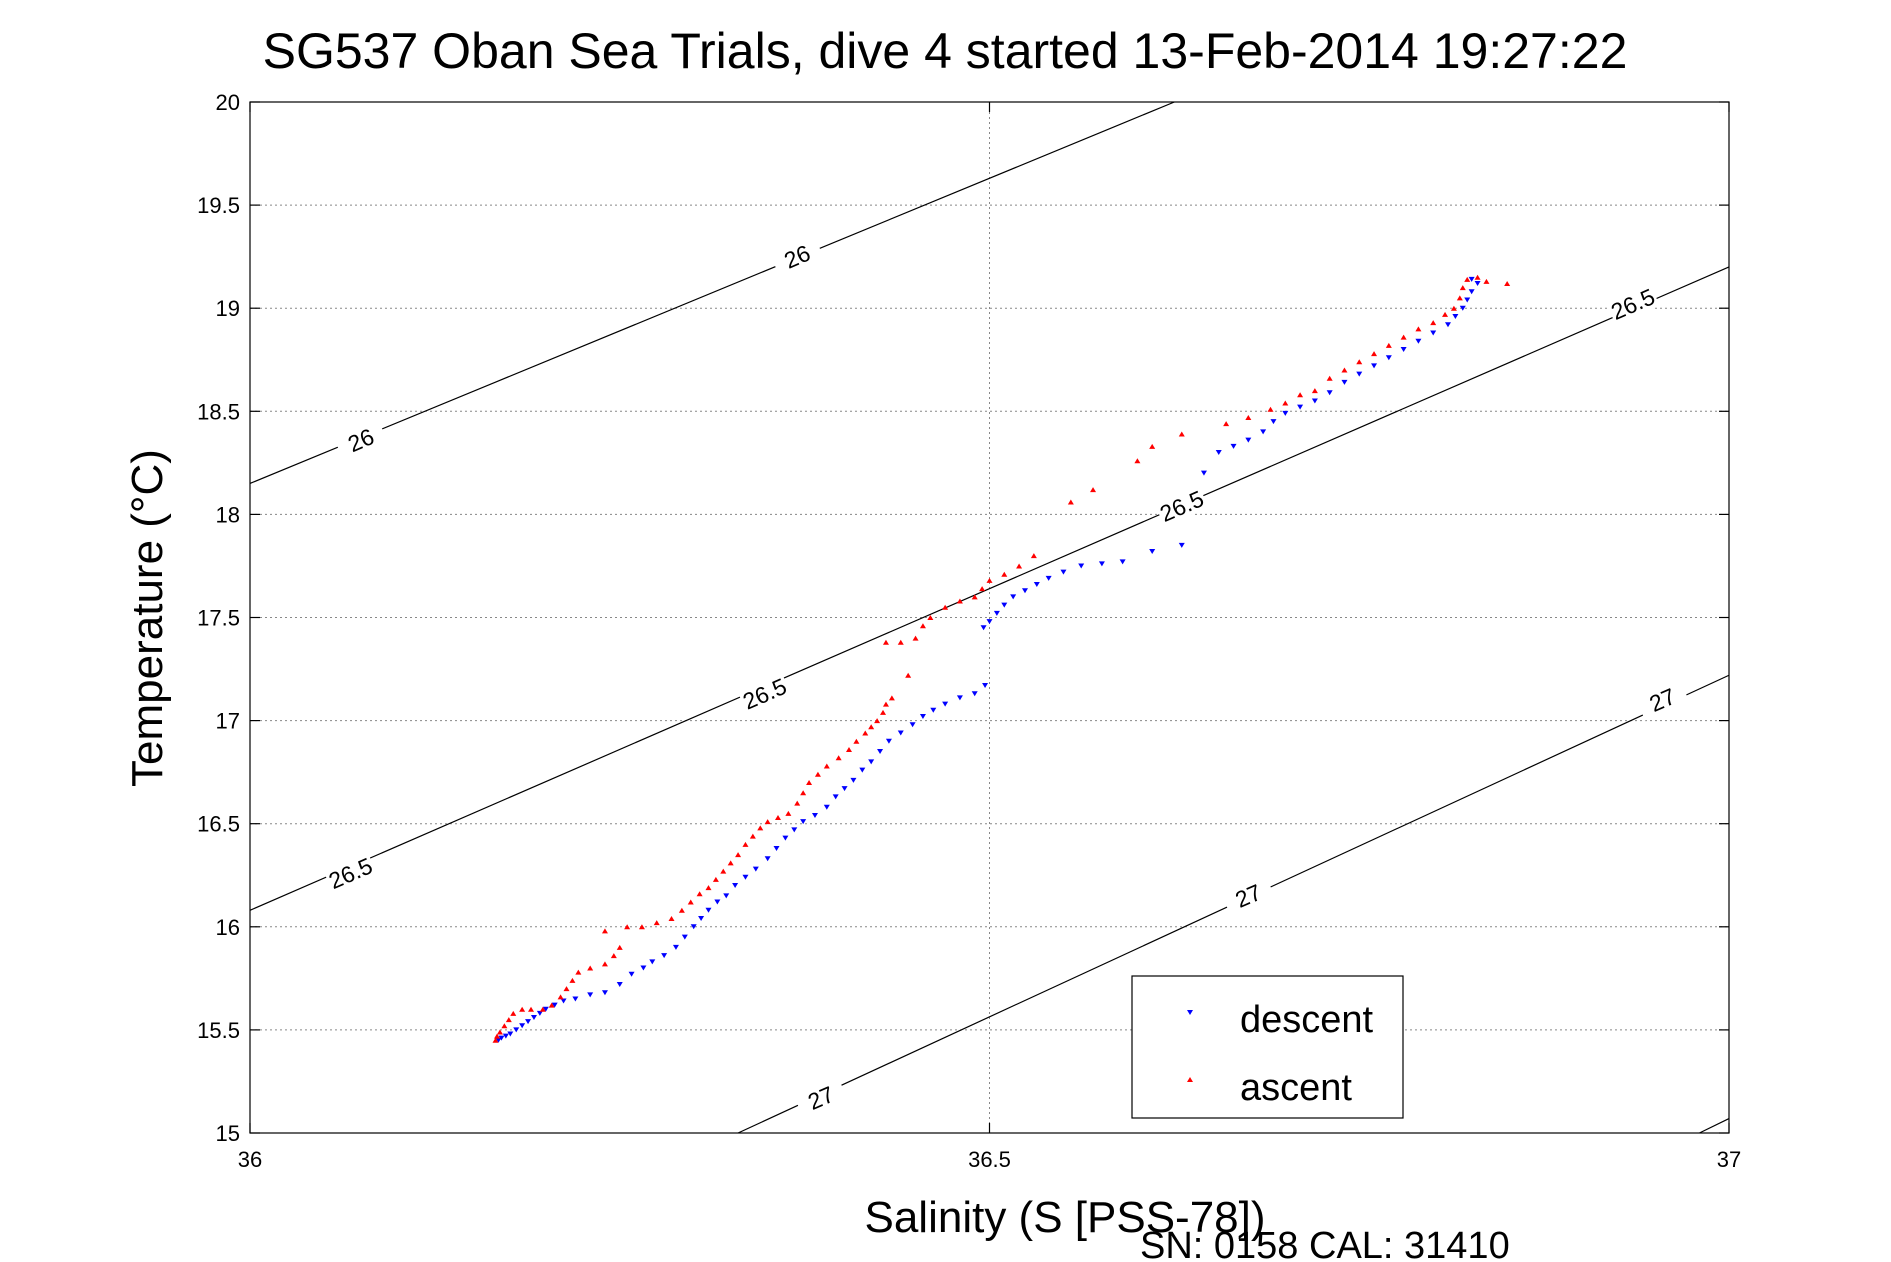  What do you see at coordinates (1064, 1217) in the screenshot?
I see `x-axis-label: Salinity (S [PSS-78])` at bounding box center [1064, 1217].